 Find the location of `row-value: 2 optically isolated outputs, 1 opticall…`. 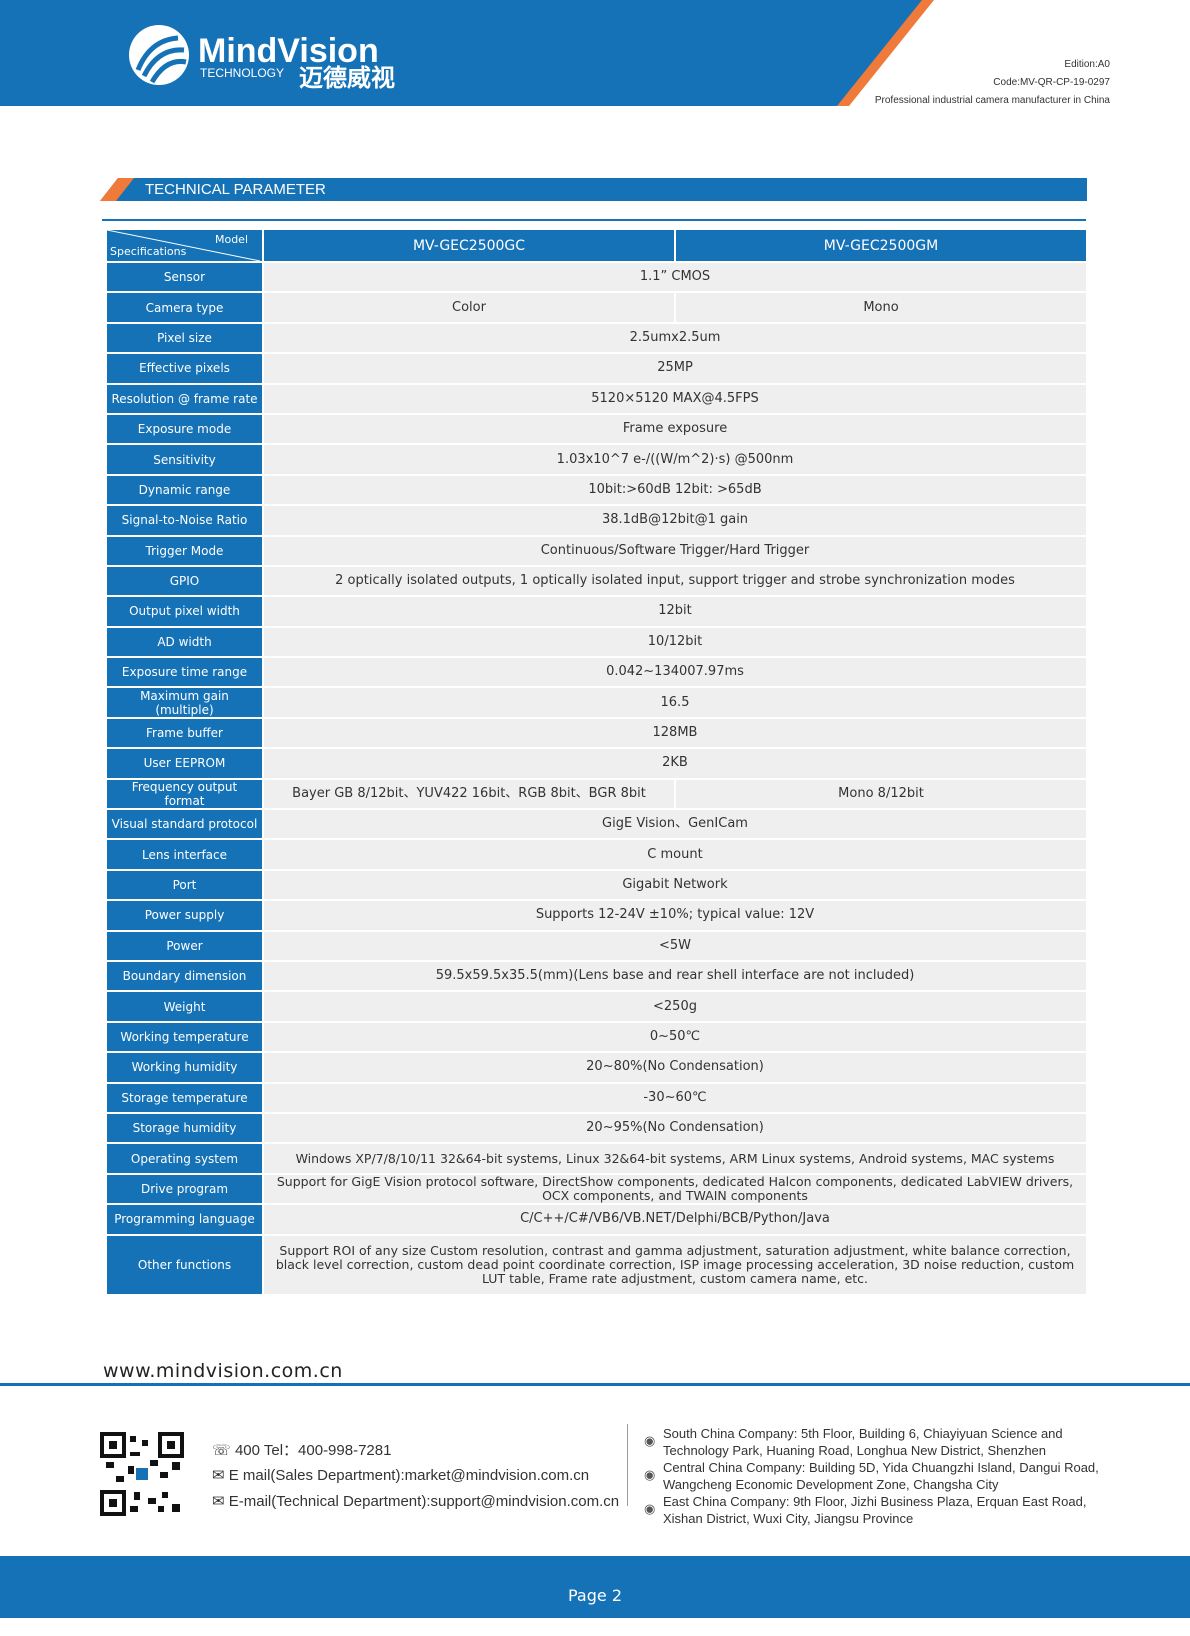

row-value: 2 optically isolated outputs, 1 opticall… is located at coordinates (675, 581).